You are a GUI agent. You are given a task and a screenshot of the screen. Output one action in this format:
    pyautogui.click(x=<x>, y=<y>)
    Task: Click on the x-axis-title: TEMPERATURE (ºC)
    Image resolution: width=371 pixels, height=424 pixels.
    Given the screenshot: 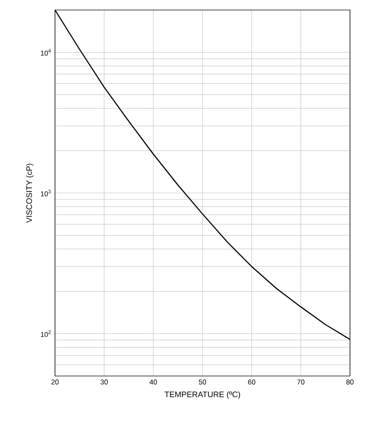 What is the action you would take?
    pyautogui.click(x=202, y=395)
    